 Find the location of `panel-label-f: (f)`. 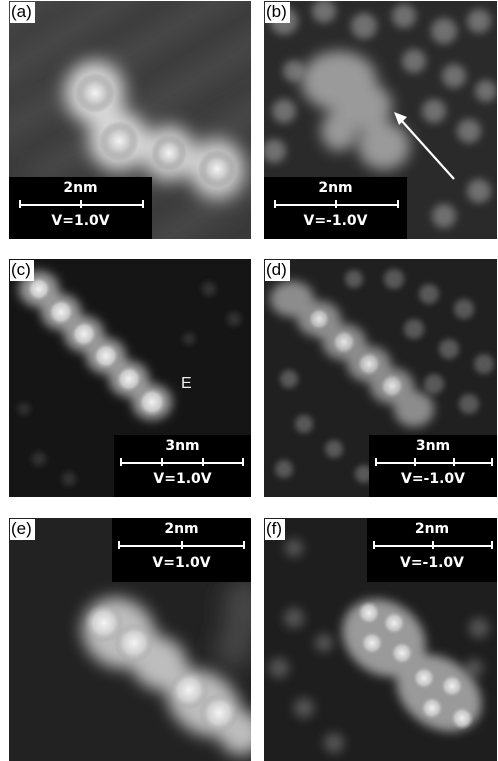

panel-label-f: (f) is located at coordinates (275, 529).